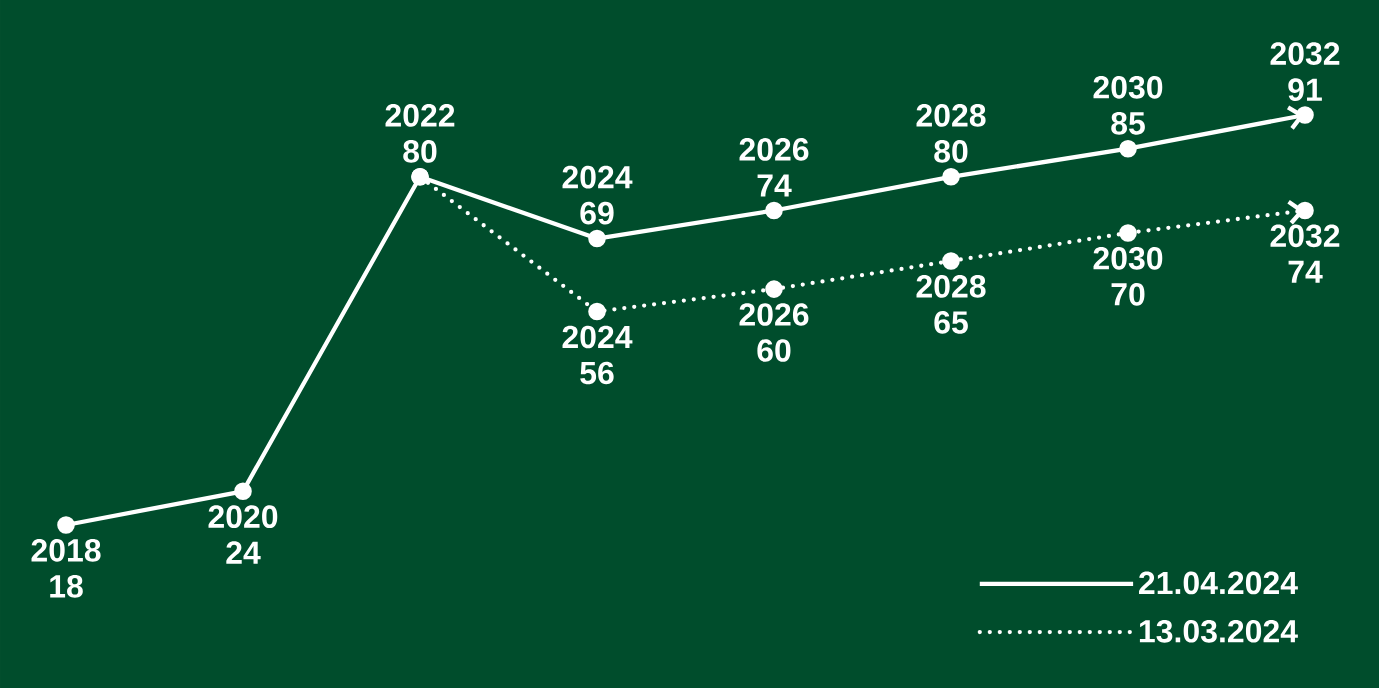  Describe the element at coordinates (1218, 631) in the screenshot. I see `legend-label: 13.03.2024` at that location.